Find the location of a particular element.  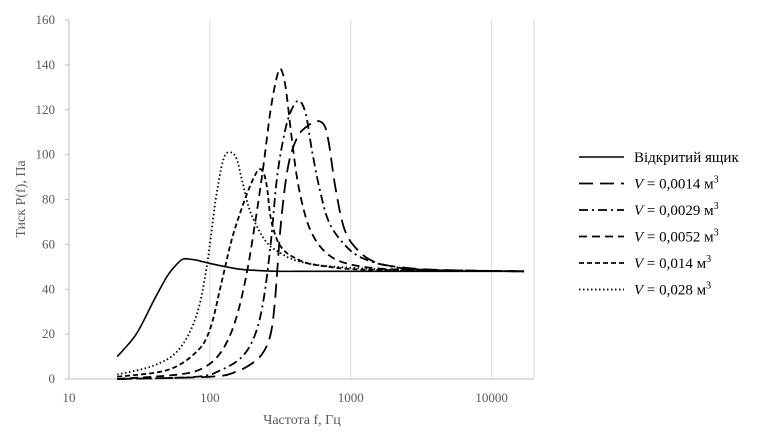

legend-item: V = 0,0052 м3 is located at coordinates (649, 237).